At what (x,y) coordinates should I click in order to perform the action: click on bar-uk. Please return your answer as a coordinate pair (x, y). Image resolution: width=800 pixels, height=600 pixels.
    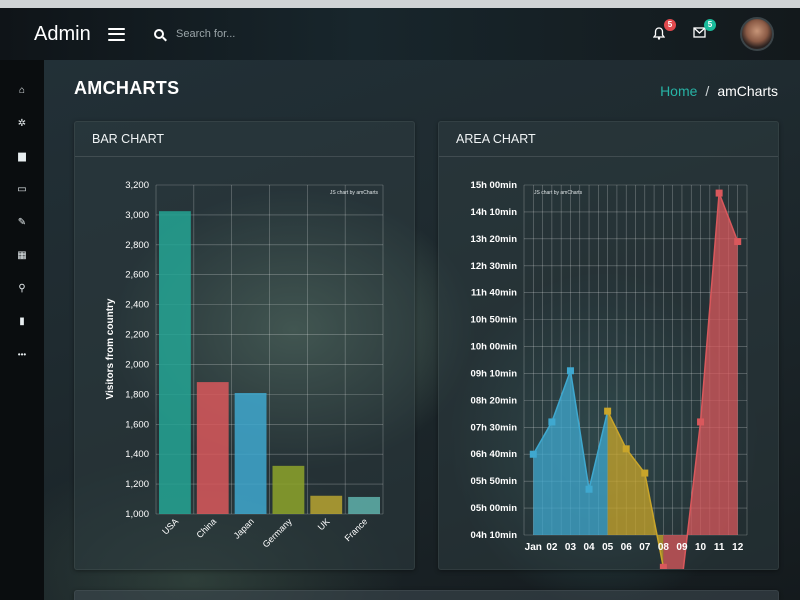
    Looking at the image, I should click on (326, 504).